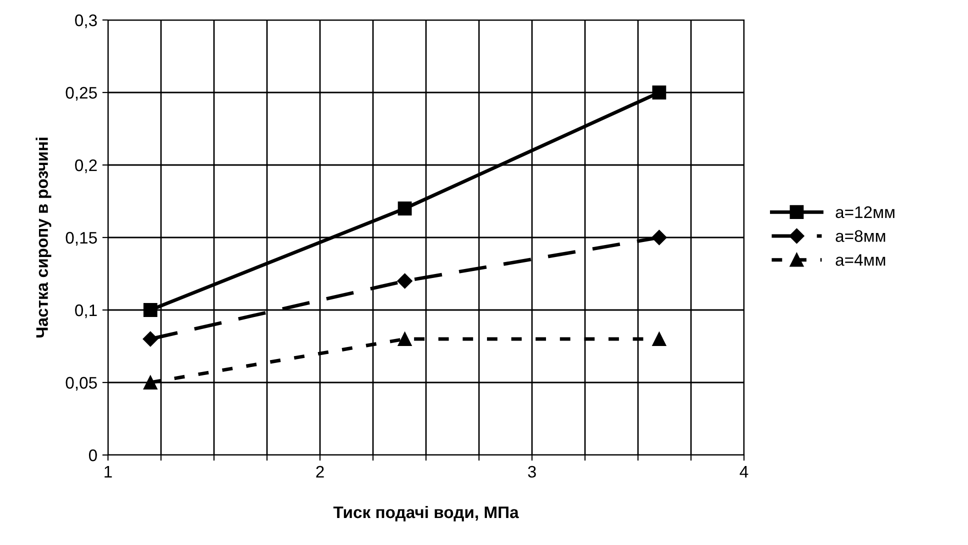 The height and width of the screenshot is (545, 968). What do you see at coordinates (44, 238) in the screenshot?
I see `y-axis-title: Частка сиропу в розчині` at bounding box center [44, 238].